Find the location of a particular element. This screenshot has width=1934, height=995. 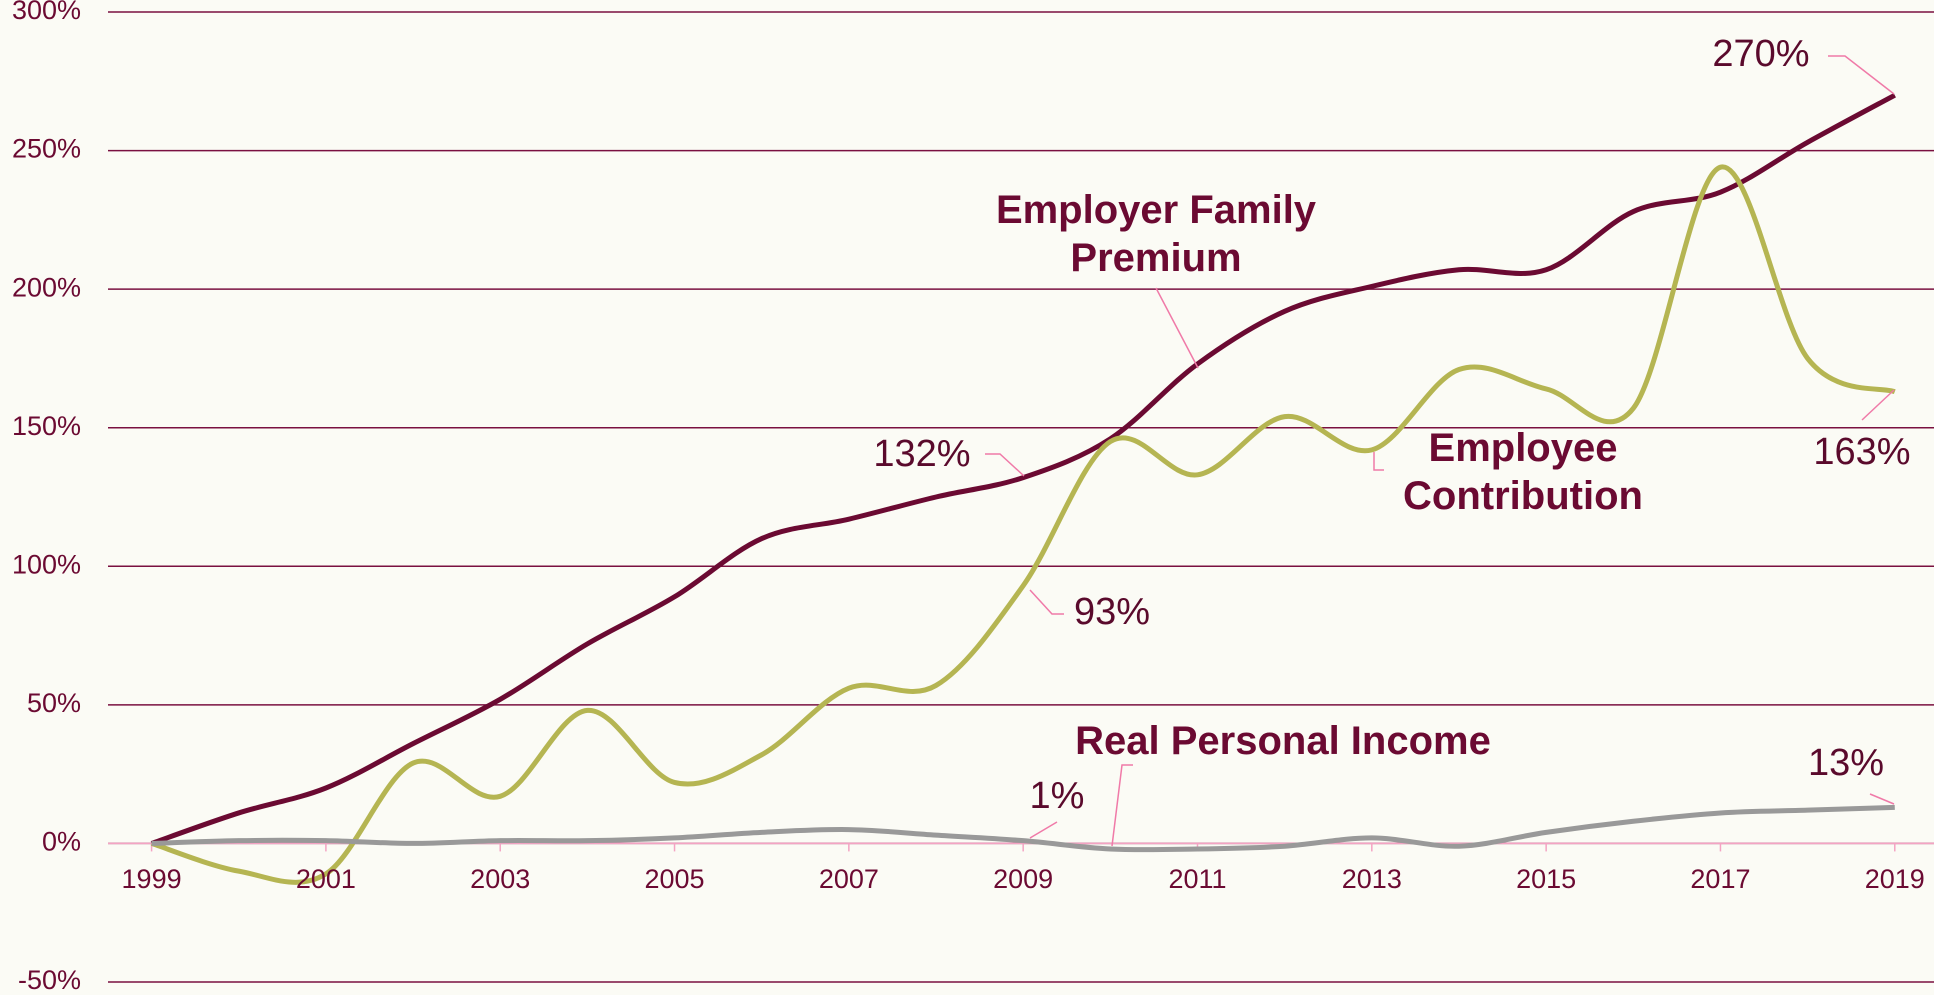

x-tick-label: 1999 is located at coordinates (152, 879).